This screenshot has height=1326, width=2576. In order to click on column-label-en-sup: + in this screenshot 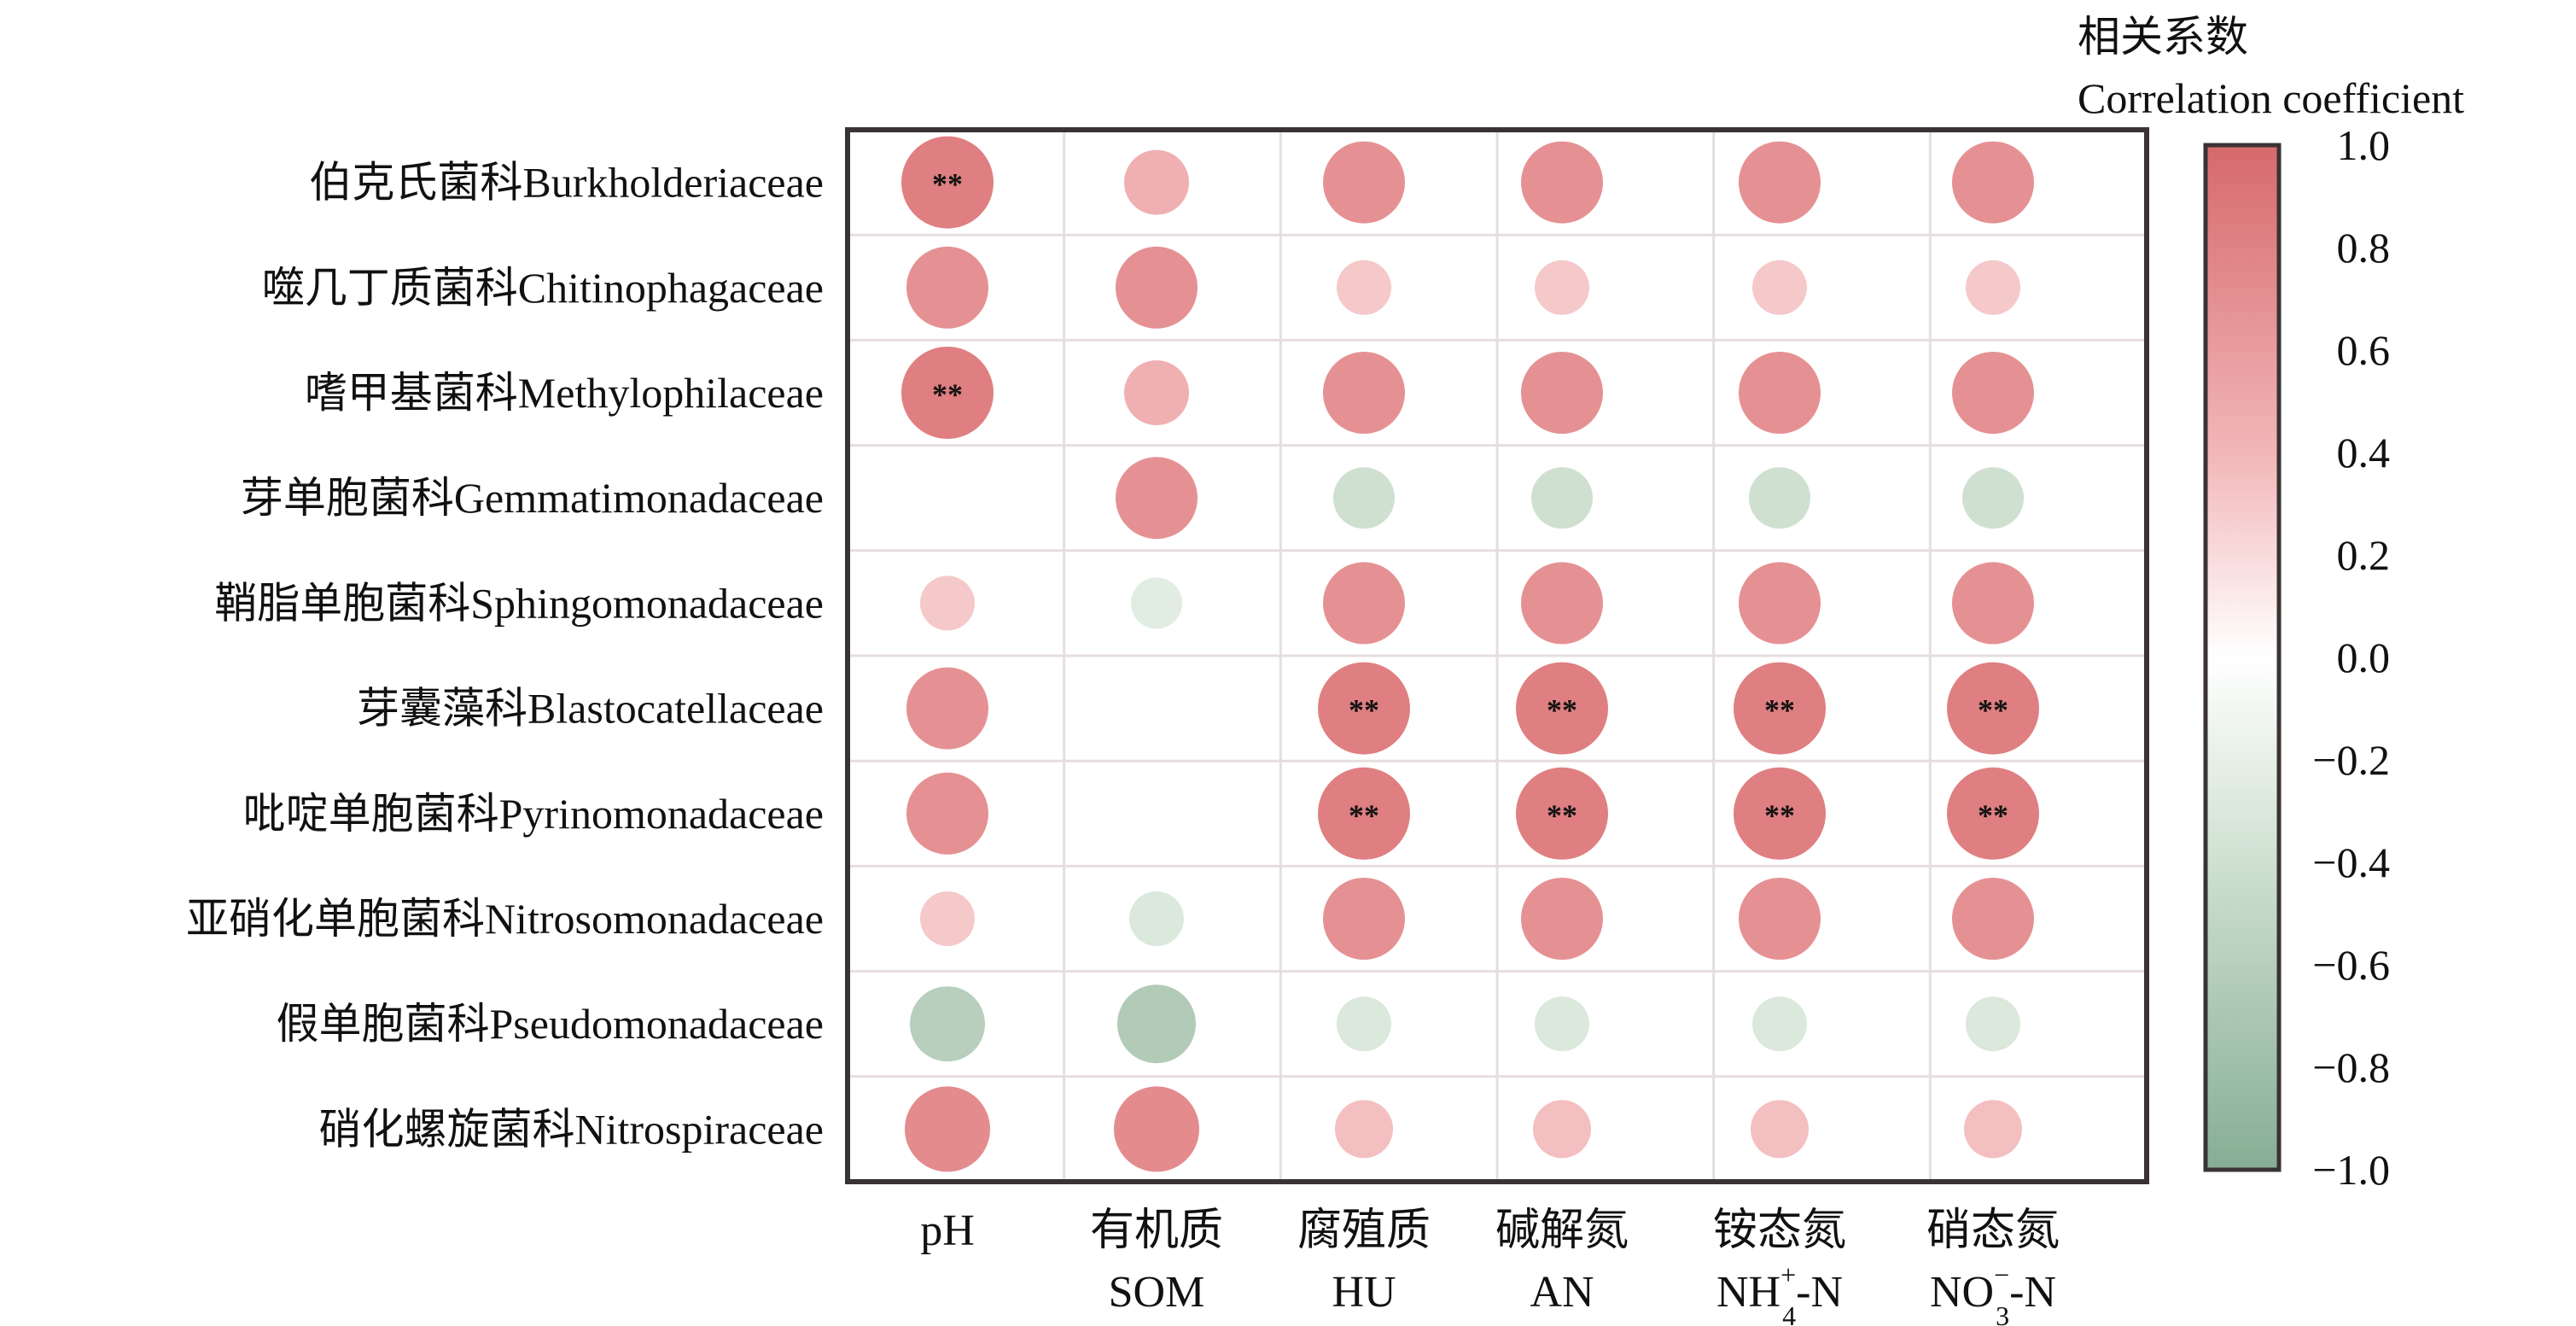, I will do `click(1788, 1274)`.